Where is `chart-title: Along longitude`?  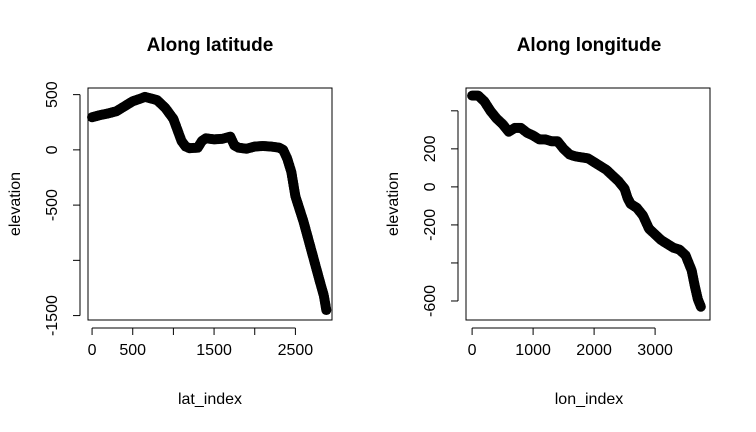 chart-title: Along longitude is located at coordinates (589, 45).